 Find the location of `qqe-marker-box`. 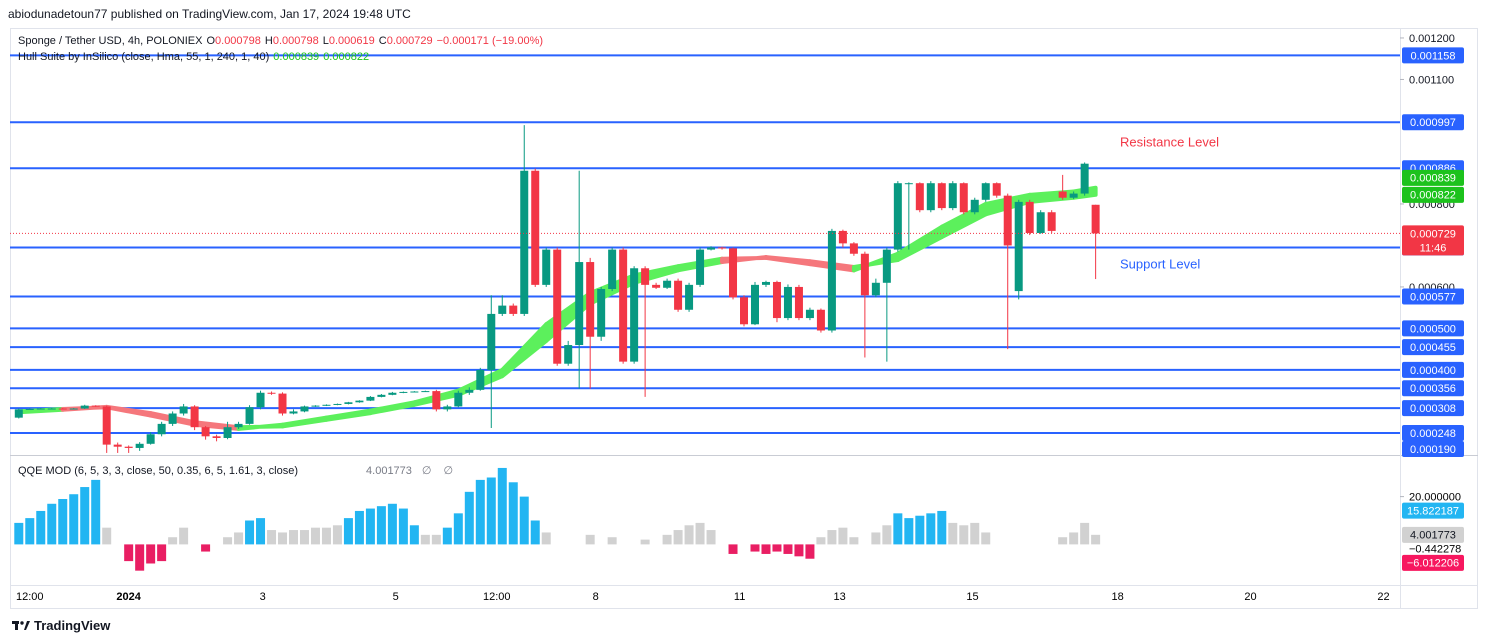

qqe-marker-box is located at coordinates (1433, 562).